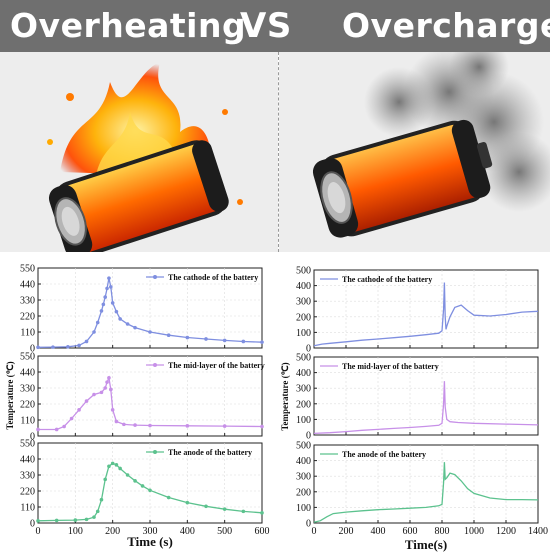 This screenshot has height=555, width=550. Describe the element at coordinates (378, 531) in the screenshot. I see `chart1-xtick-label: 400` at that location.